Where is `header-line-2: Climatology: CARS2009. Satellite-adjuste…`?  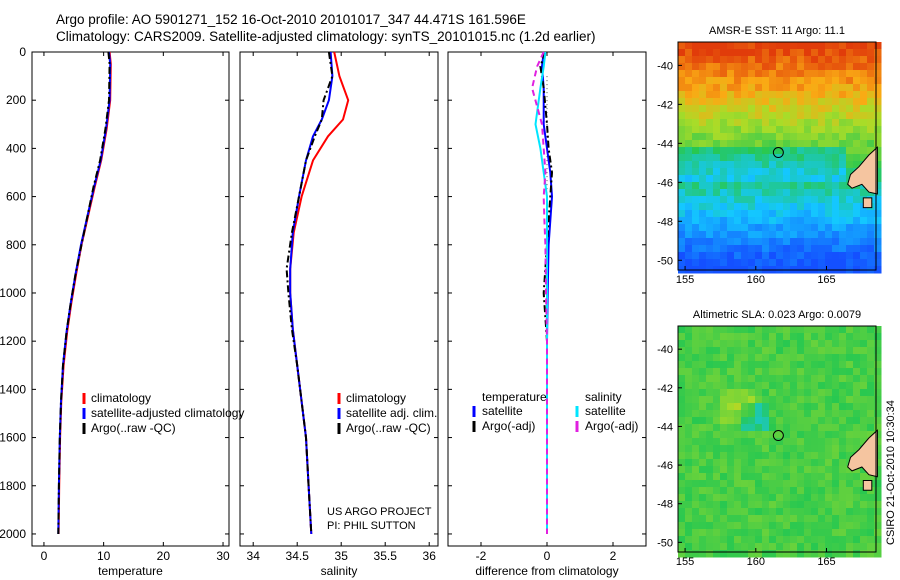 header-line-2: Climatology: CARS2009. Satellite-adjuste… is located at coordinates (326, 36).